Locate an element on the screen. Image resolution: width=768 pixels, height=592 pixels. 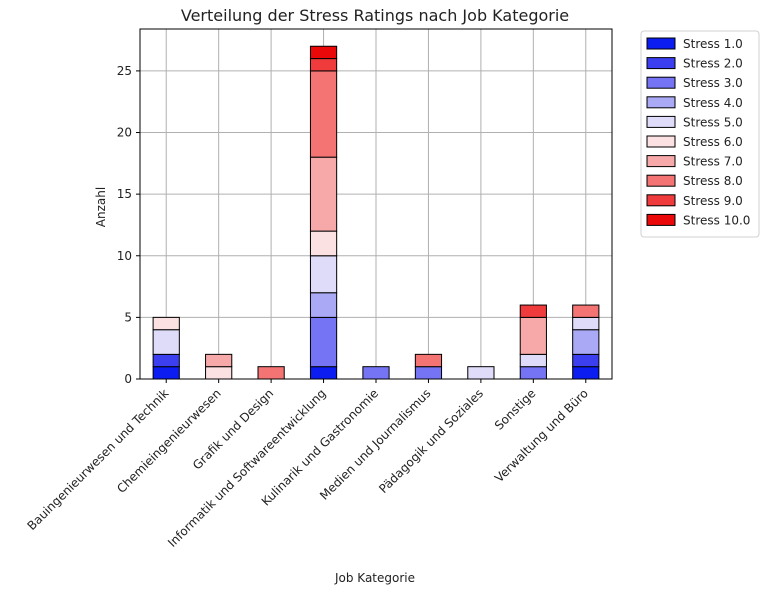
legend-label: Stress 6.0 is located at coordinates (713, 142).